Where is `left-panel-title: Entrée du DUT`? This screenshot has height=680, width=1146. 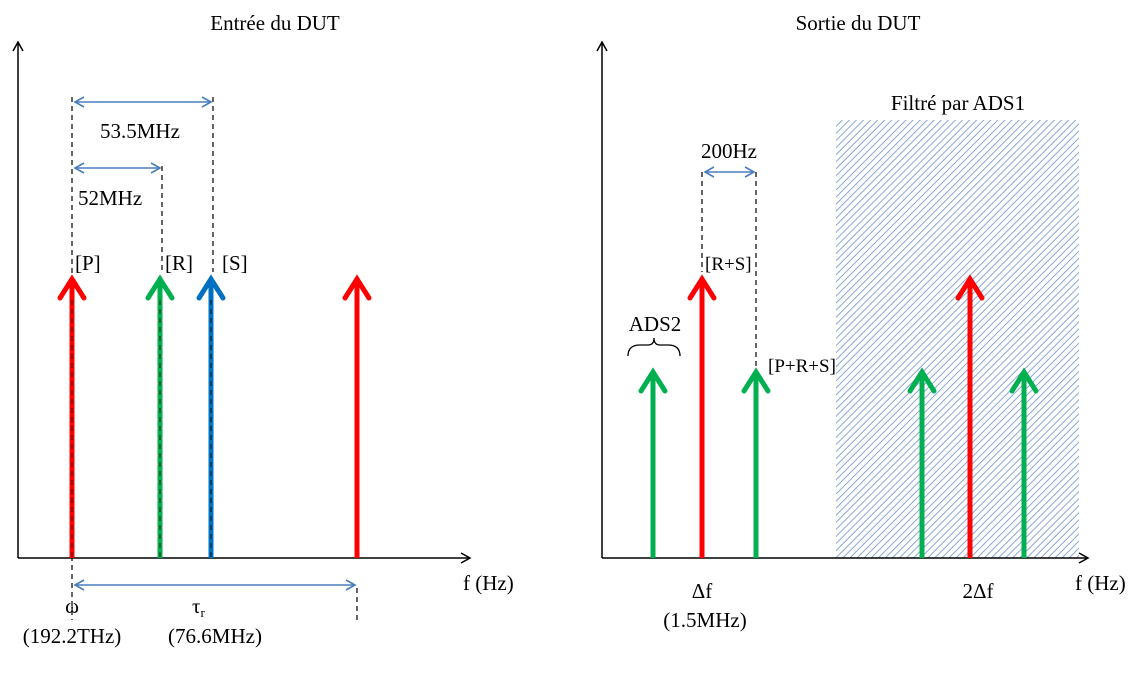 left-panel-title: Entrée du DUT is located at coordinates (275, 23).